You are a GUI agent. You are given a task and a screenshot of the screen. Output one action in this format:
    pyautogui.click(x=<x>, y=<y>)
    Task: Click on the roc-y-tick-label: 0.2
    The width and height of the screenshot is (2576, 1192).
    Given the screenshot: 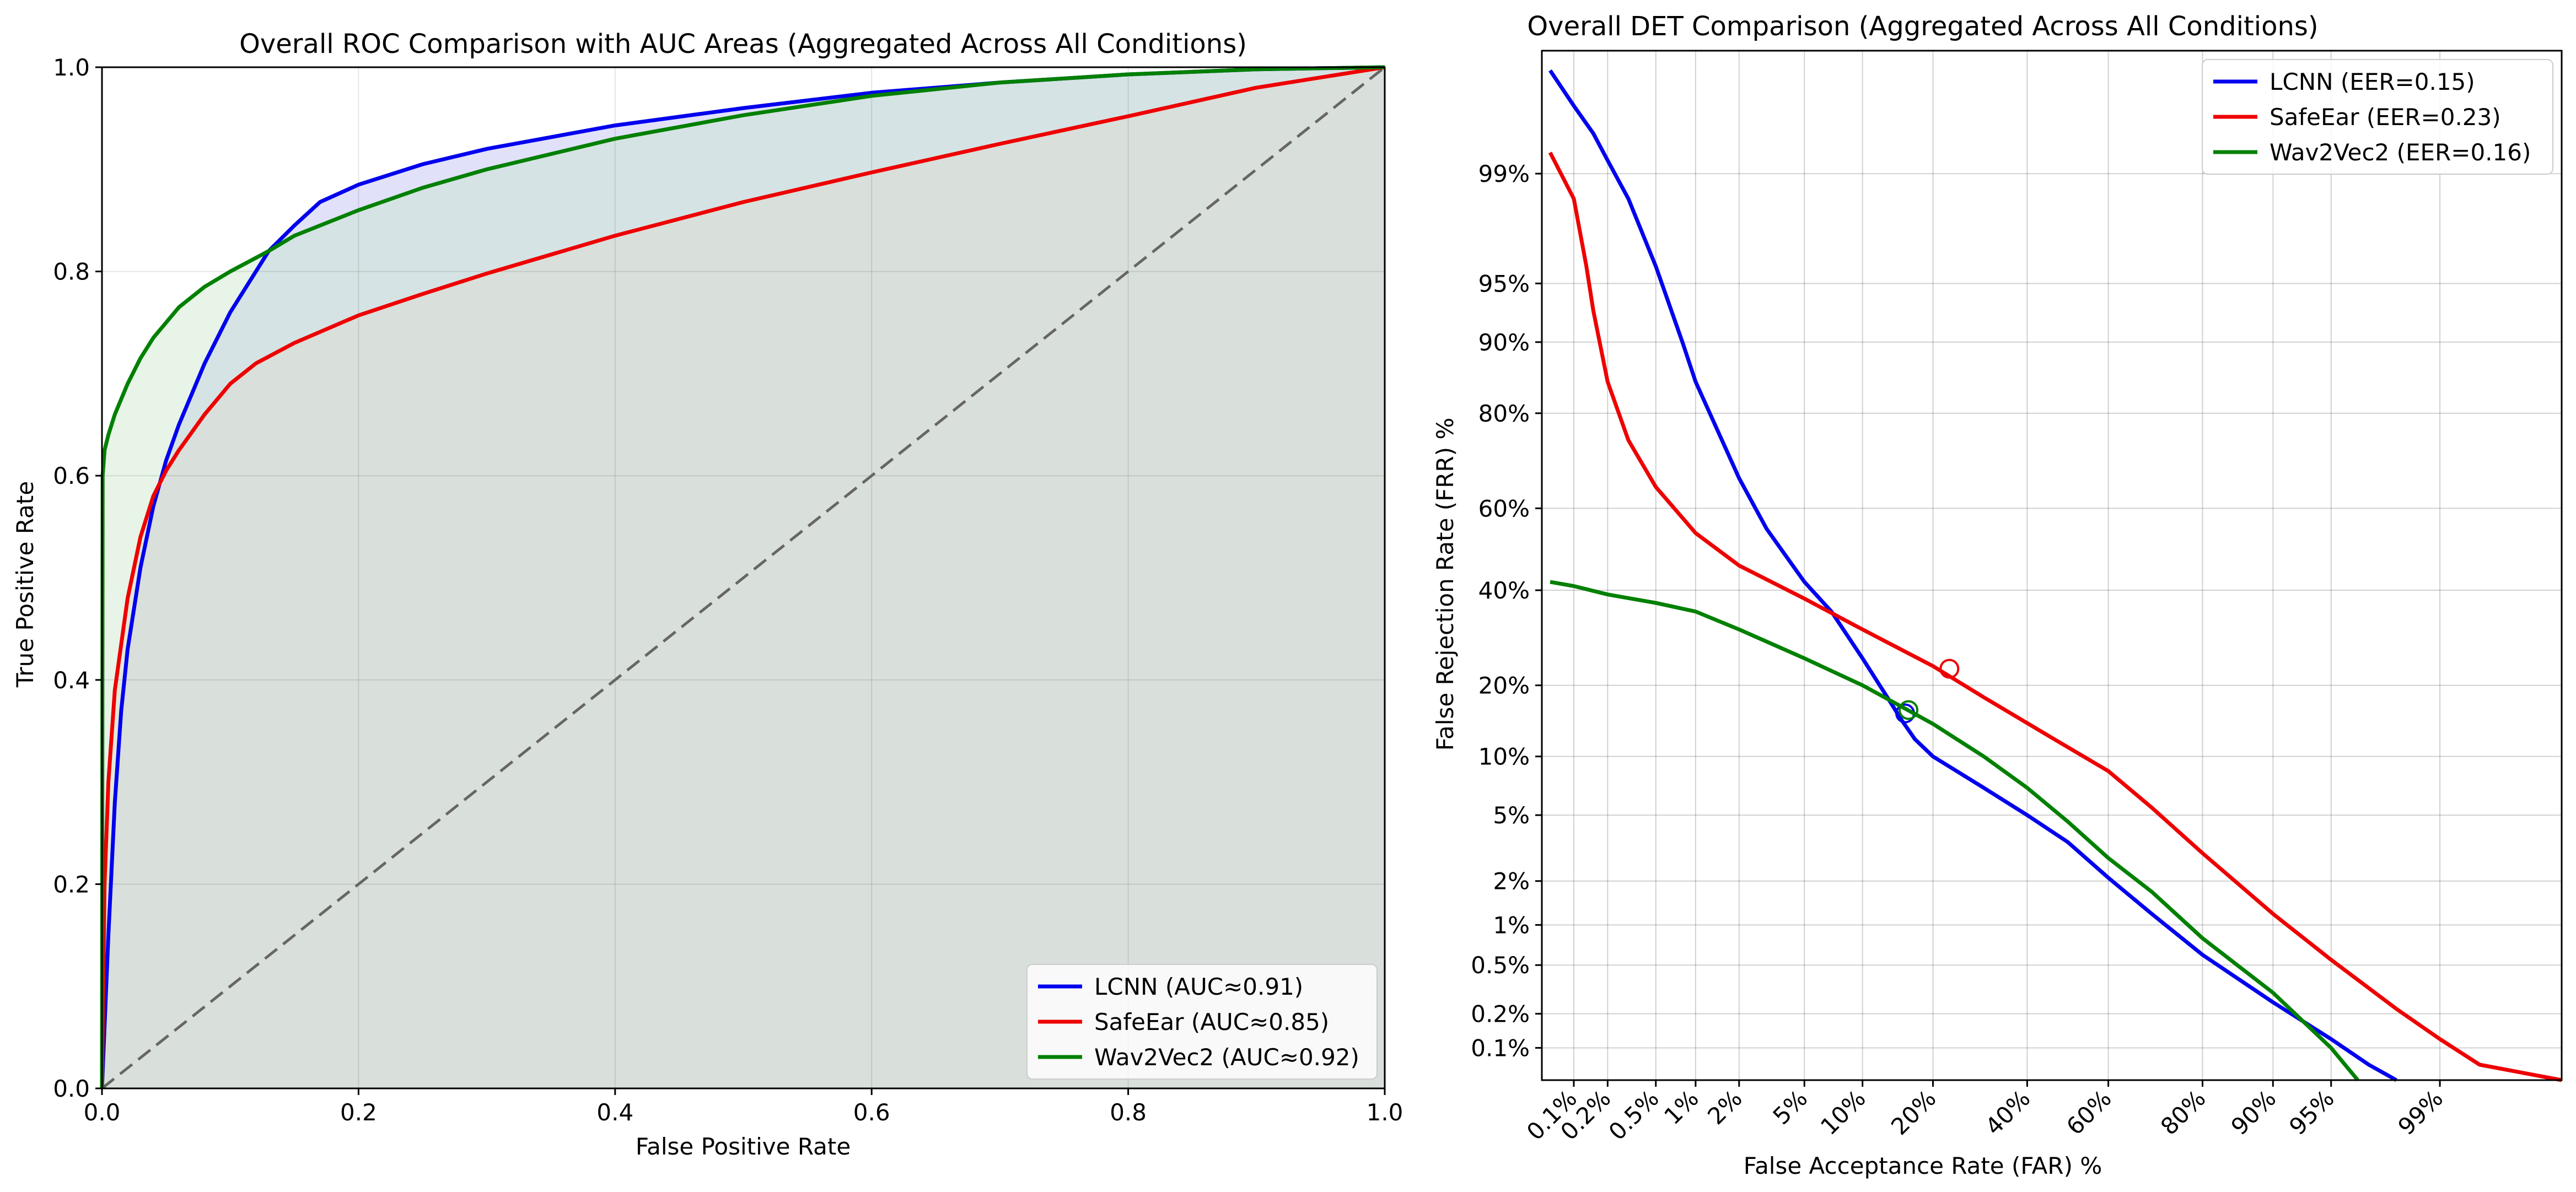 What is the action you would take?
    pyautogui.click(x=71, y=885)
    